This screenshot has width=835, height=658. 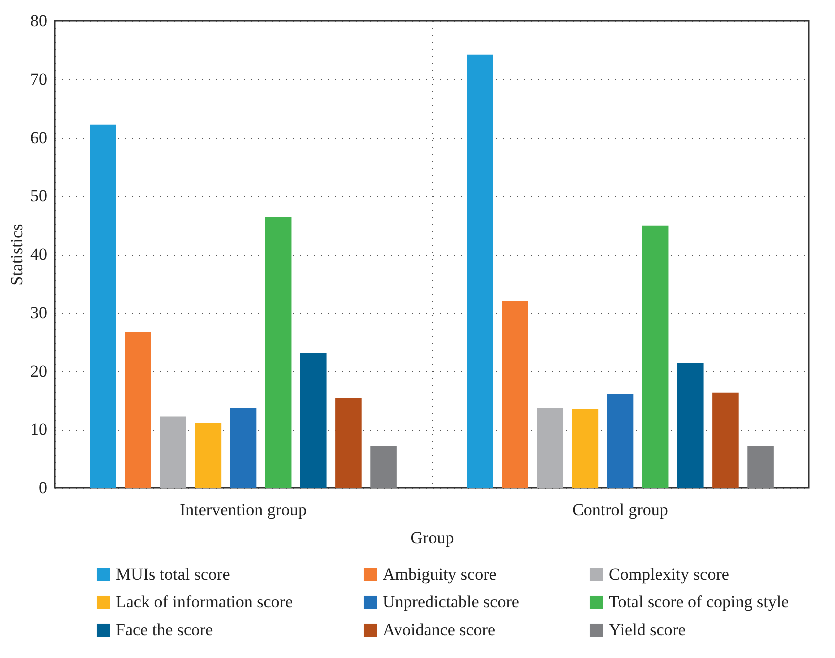 I want to click on y-tick-label: 80, so click(x=39, y=21).